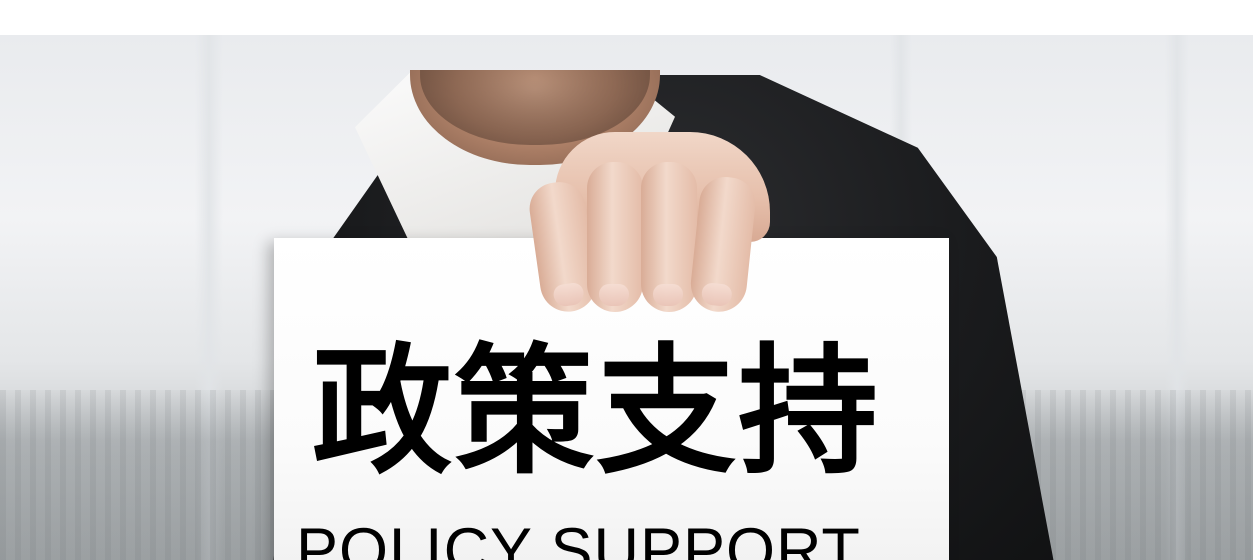 This screenshot has height=560, width=1253. Describe the element at coordinates (596, 412) in the screenshot. I see `sign-title: 政策支持` at that location.